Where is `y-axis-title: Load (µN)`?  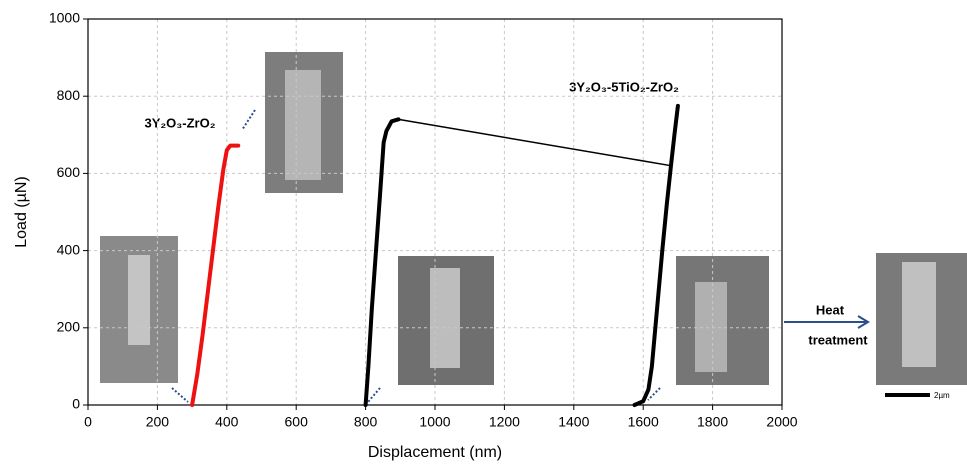
y-axis-title: Load (µN) is located at coordinates (21, 211).